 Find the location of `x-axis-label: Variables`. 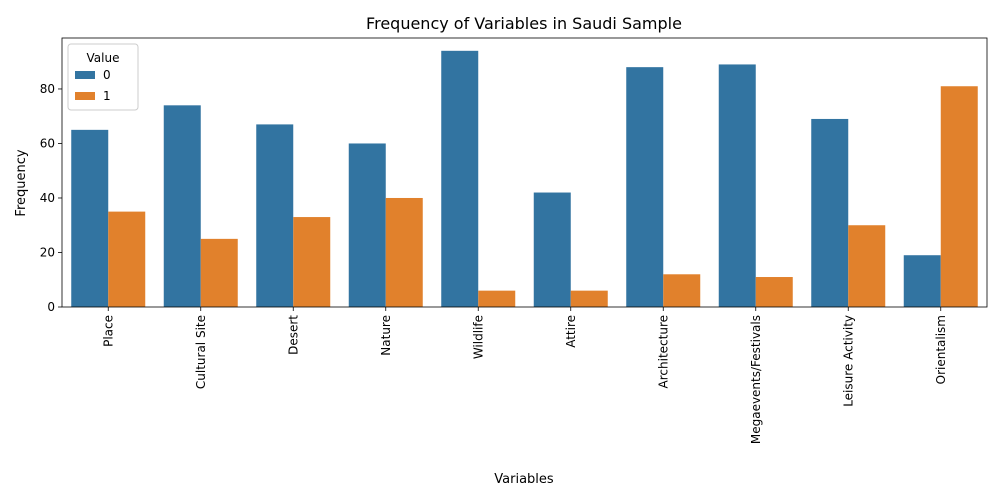

x-axis-label: Variables is located at coordinates (524, 479).